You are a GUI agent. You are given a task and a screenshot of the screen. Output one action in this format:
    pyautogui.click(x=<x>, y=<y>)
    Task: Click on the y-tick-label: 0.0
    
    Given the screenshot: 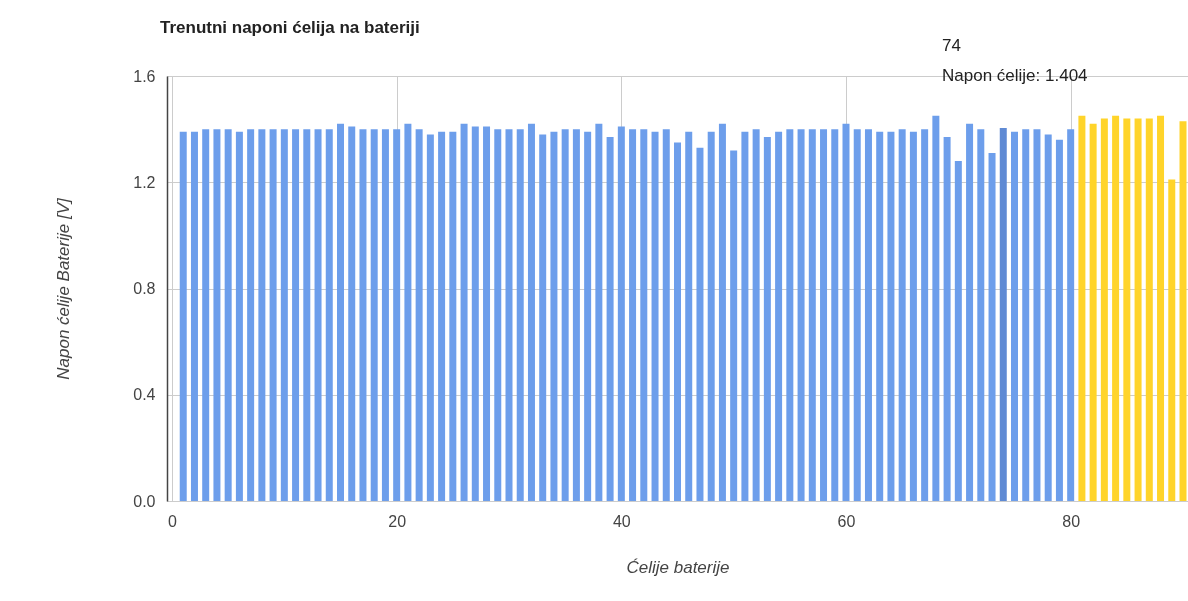 What is the action you would take?
    pyautogui.click(x=144, y=501)
    